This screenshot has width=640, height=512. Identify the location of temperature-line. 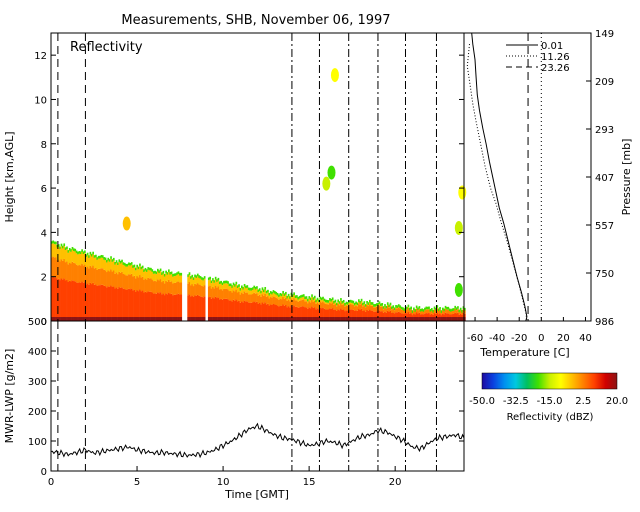
(497, 183).